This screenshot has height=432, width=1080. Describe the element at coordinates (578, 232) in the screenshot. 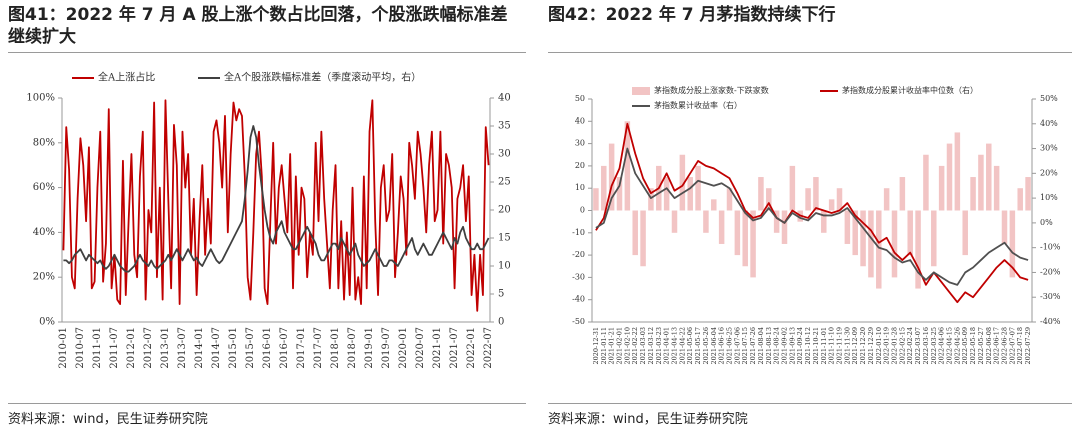

I see `y-tick-label: -10` at that location.